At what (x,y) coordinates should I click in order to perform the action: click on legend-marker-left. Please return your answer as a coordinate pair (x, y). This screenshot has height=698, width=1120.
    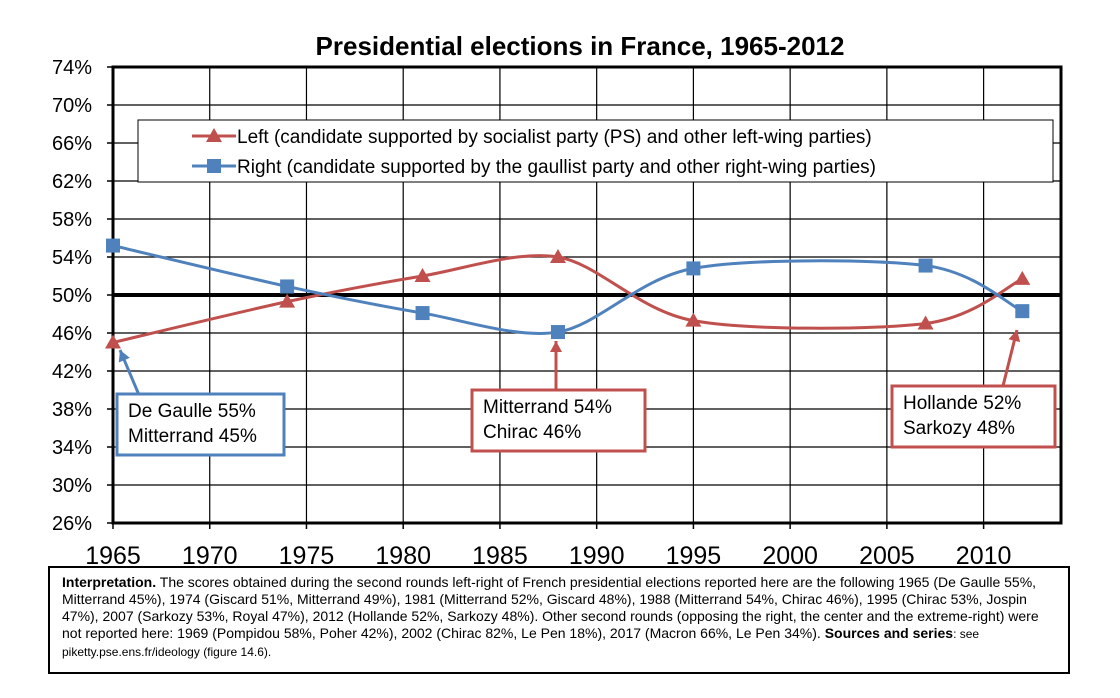
    Looking at the image, I should click on (214, 135).